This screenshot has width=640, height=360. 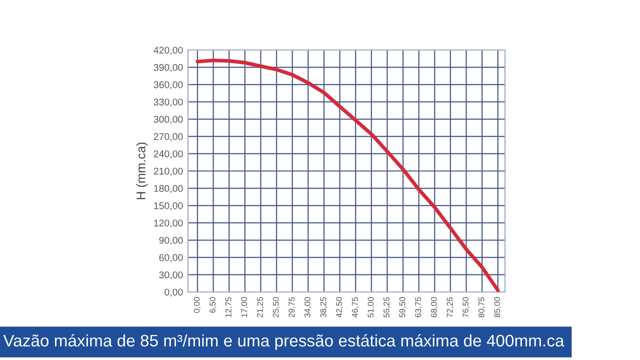 What do you see at coordinates (171, 240) in the screenshot?
I see `y-tick-label: 90,00` at bounding box center [171, 240].